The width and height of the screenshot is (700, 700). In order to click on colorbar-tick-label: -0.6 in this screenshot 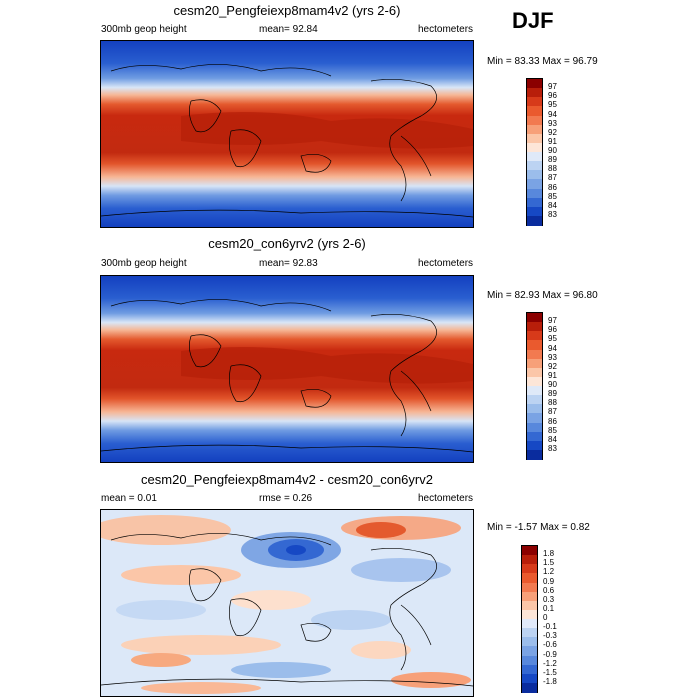, I will do `click(550, 645)`.